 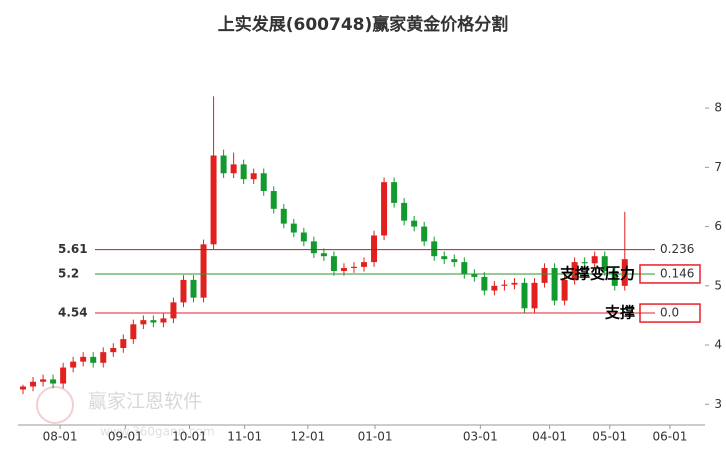 I want to click on x-tick-label: 04-01, so click(x=549, y=437).